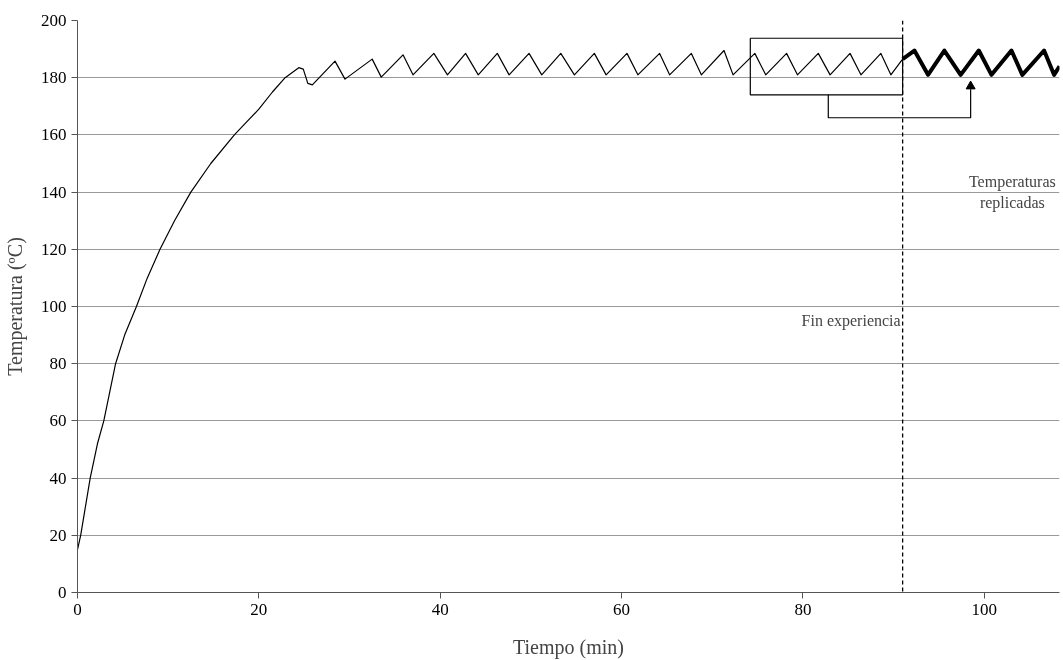 The image size is (1063, 660). Describe the element at coordinates (803, 609) in the screenshot. I see `x-tick-label: 80` at that location.